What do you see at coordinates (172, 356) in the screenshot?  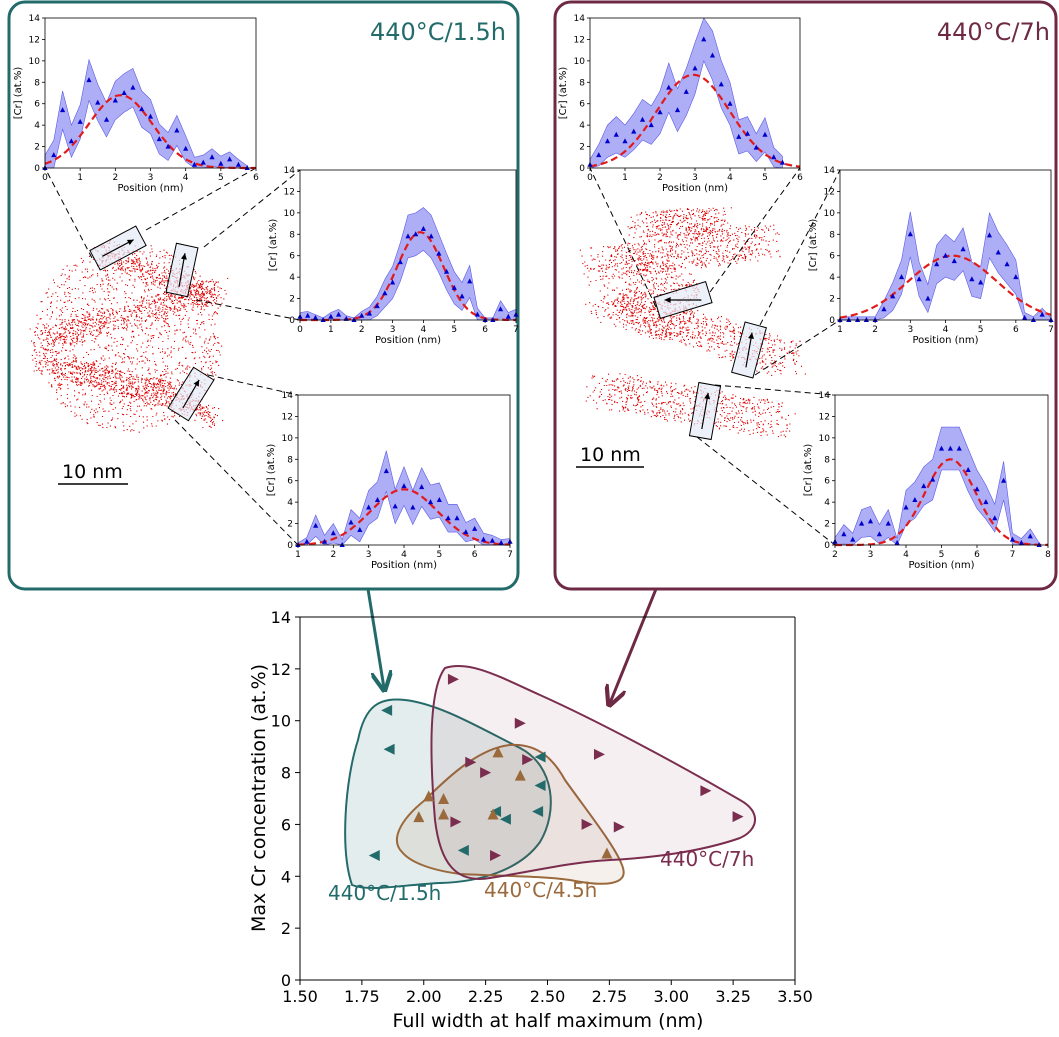 I see `leader-lines-1-5h` at bounding box center [172, 356].